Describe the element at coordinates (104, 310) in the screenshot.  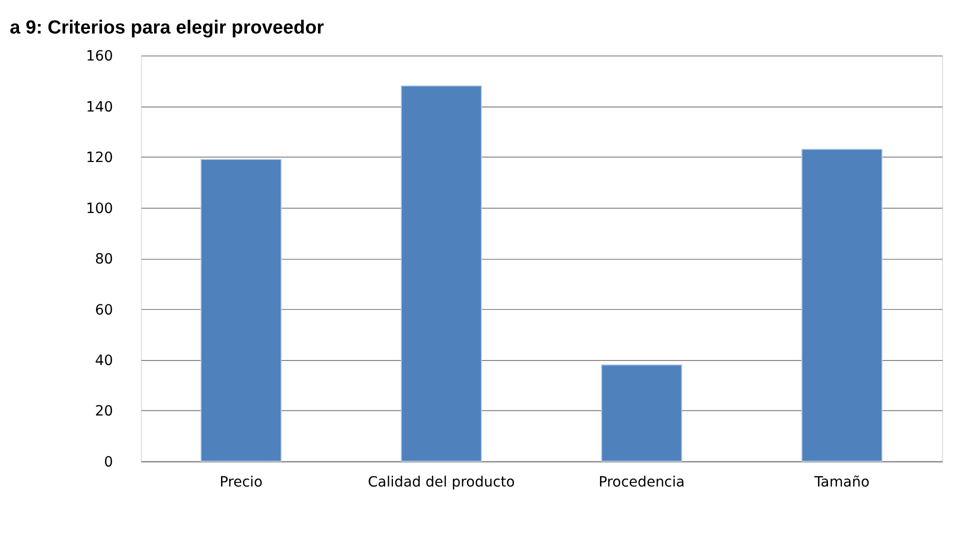
I see `y-tick-label: 60` at that location.